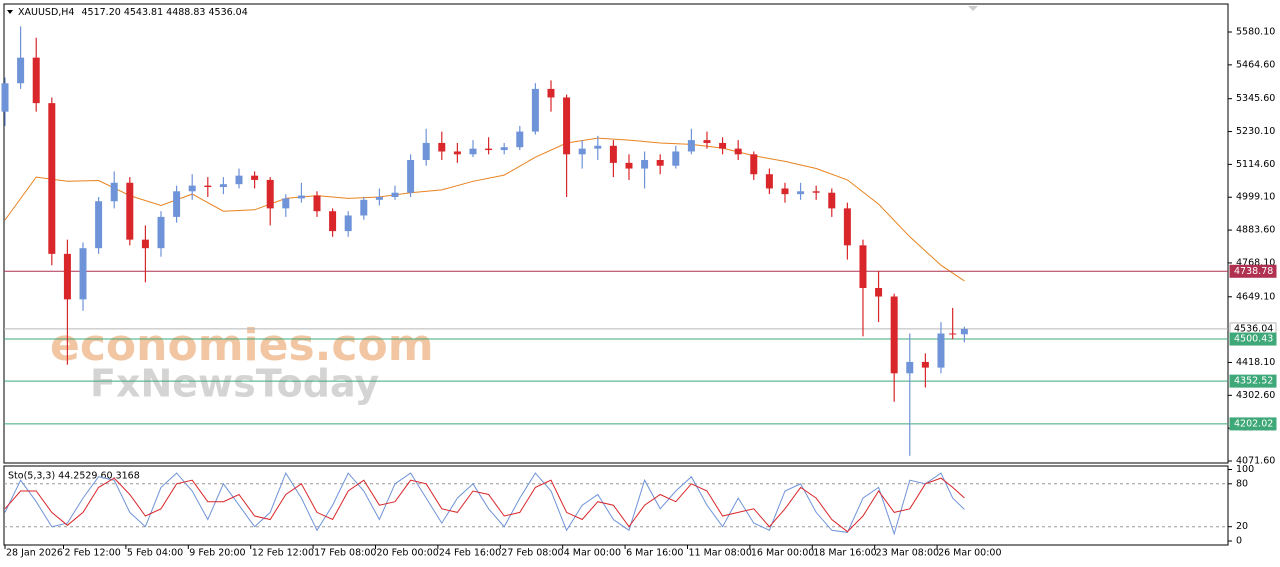 The image size is (1280, 567). What do you see at coordinates (345, 553) in the screenshot?
I see `x-tick-label: 17 Feb 08:00` at bounding box center [345, 553].